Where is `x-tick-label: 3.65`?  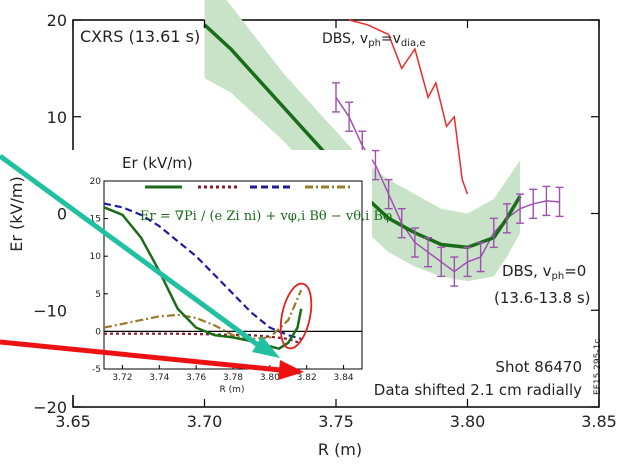 x-tick-label: 3.65 is located at coordinates (73, 421).